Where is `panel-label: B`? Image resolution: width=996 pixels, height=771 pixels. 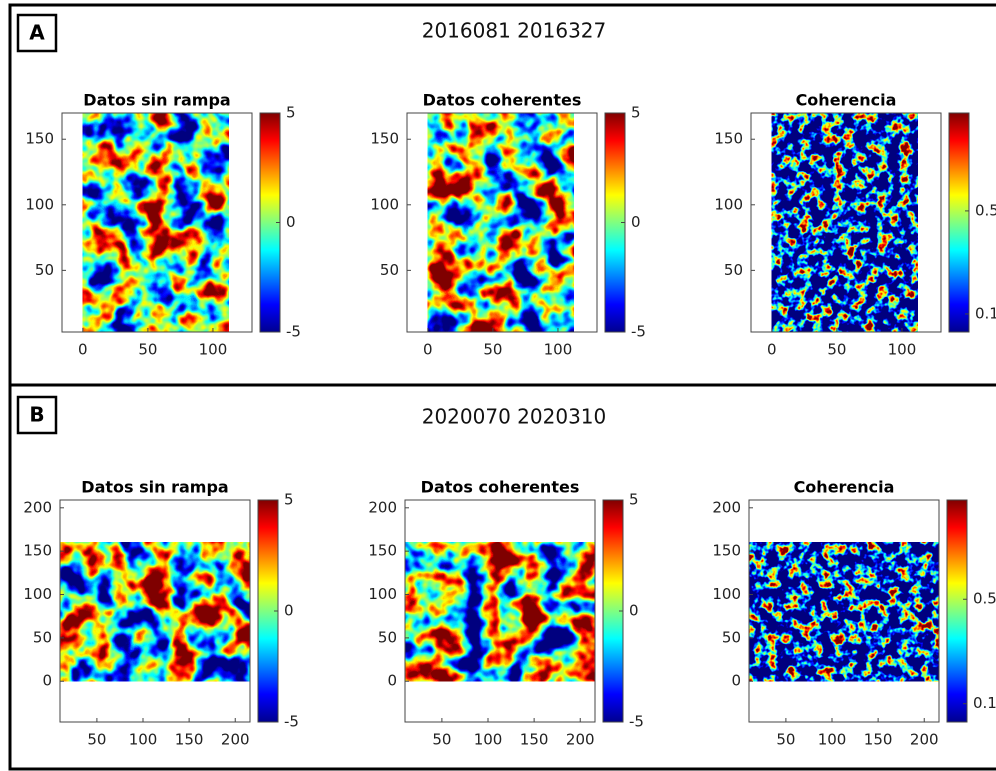 panel-label: B is located at coordinates (36, 415).